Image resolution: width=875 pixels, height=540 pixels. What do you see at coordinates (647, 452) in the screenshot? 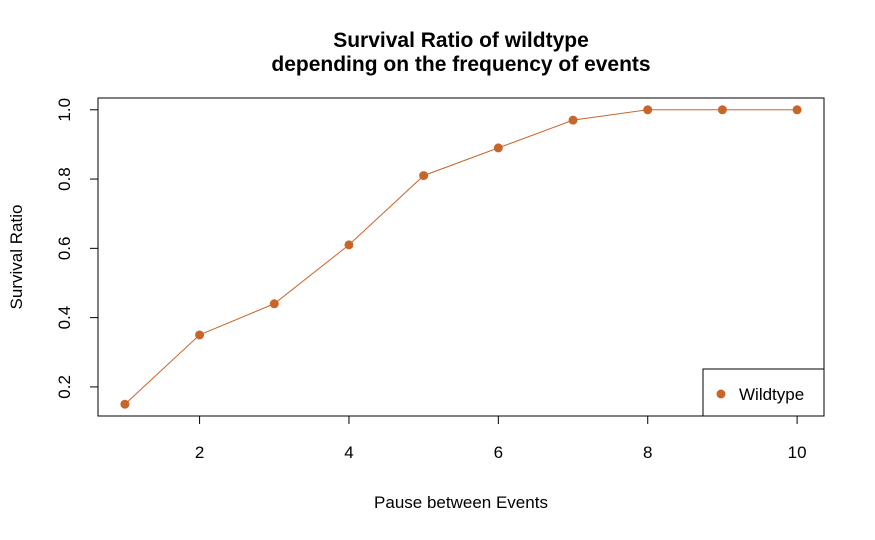
I see `x-tick-label: 8` at bounding box center [647, 452].